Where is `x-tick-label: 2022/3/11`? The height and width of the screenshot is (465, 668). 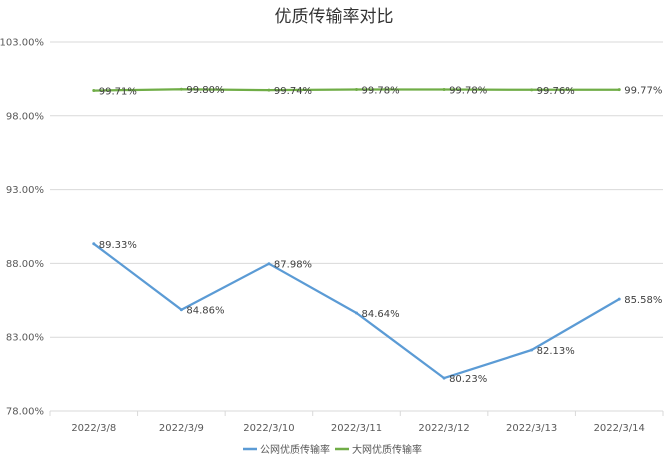 x-tick-label: 2022/3/11 is located at coordinates (356, 428).